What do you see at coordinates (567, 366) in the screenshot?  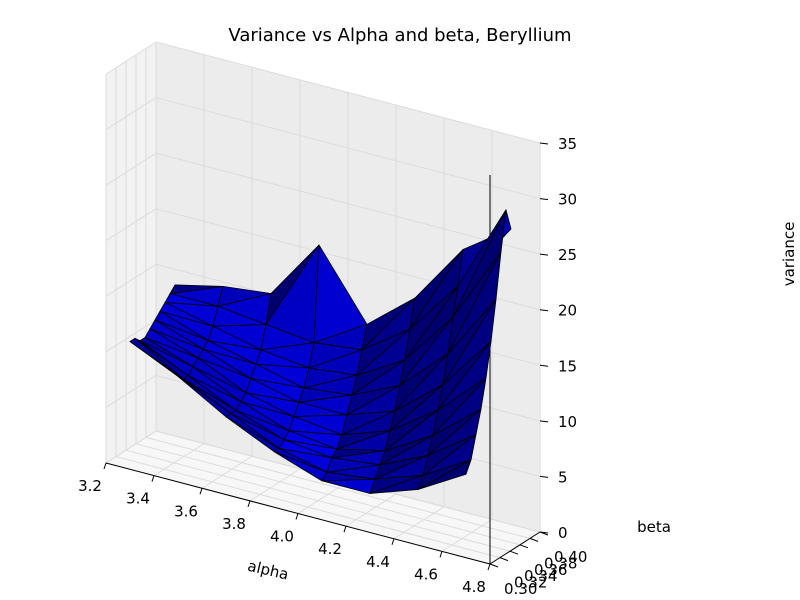 I see `z-tick-label: 15` at bounding box center [567, 366].